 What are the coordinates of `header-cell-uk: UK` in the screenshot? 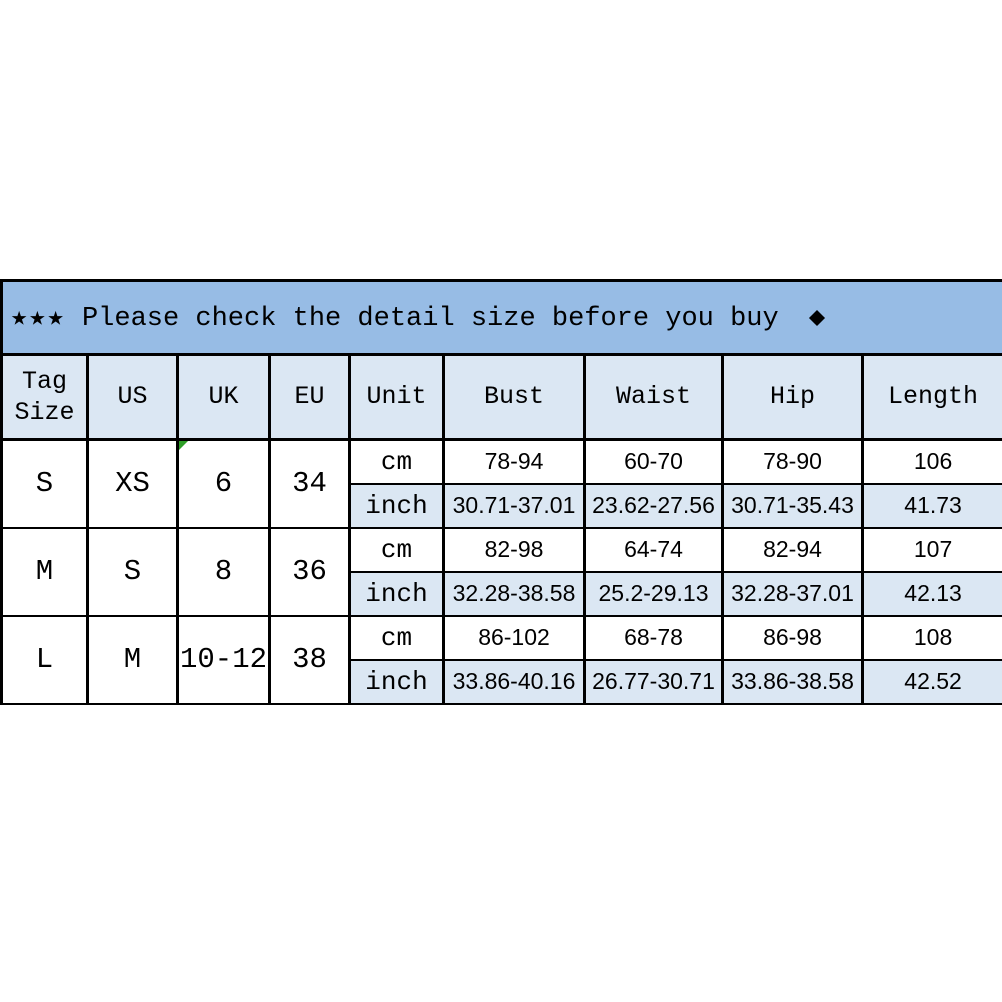 It's located at (223, 397).